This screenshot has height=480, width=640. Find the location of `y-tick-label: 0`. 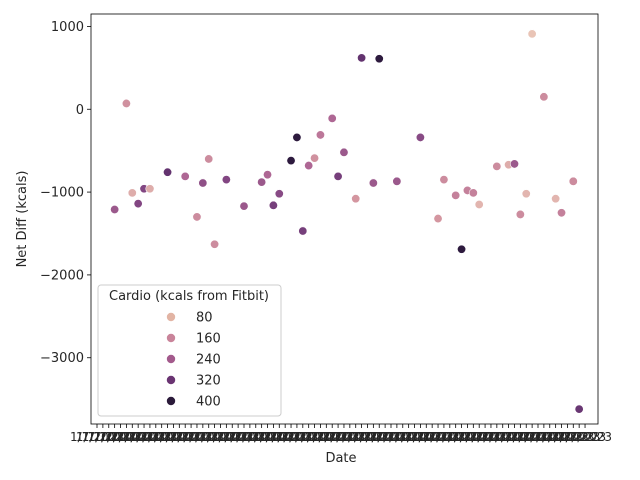

y-tick-label: 0 is located at coordinates (80, 110).